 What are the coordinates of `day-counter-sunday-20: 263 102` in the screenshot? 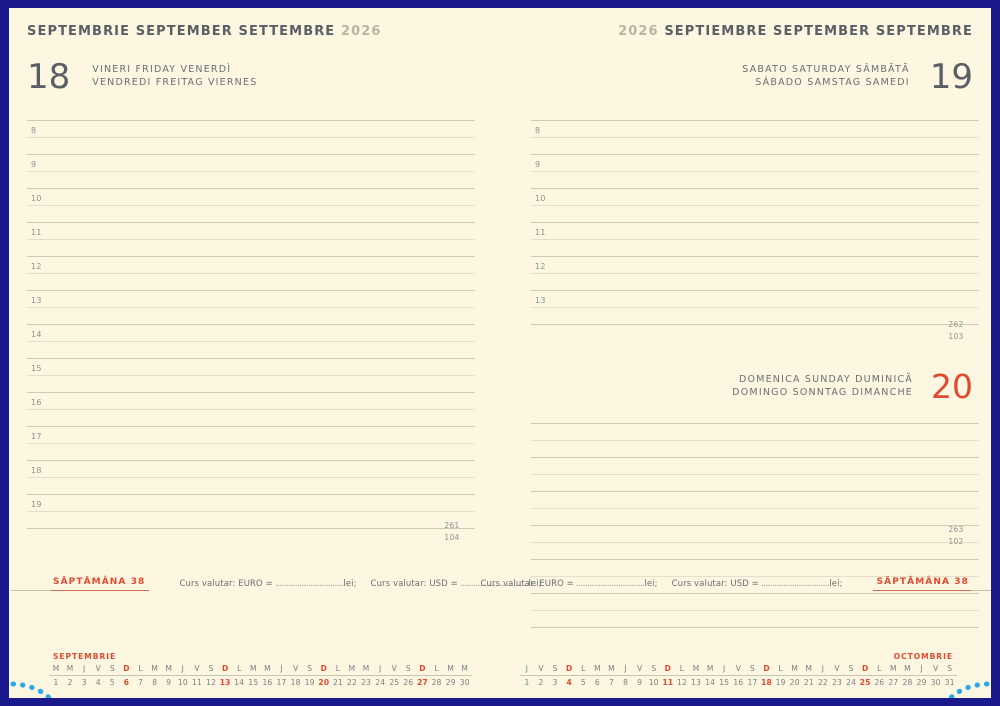 It's located at (956, 536).